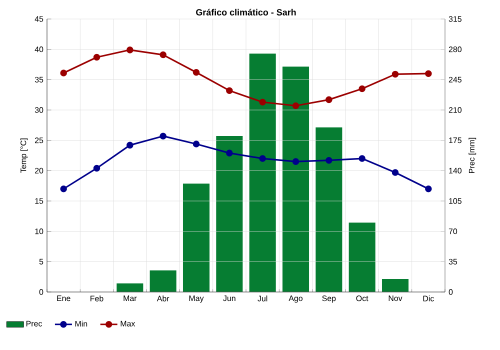  Describe the element at coordinates (246, 12) in the screenshot. I see `chart-title: Gráfico climático - Sarh` at that location.